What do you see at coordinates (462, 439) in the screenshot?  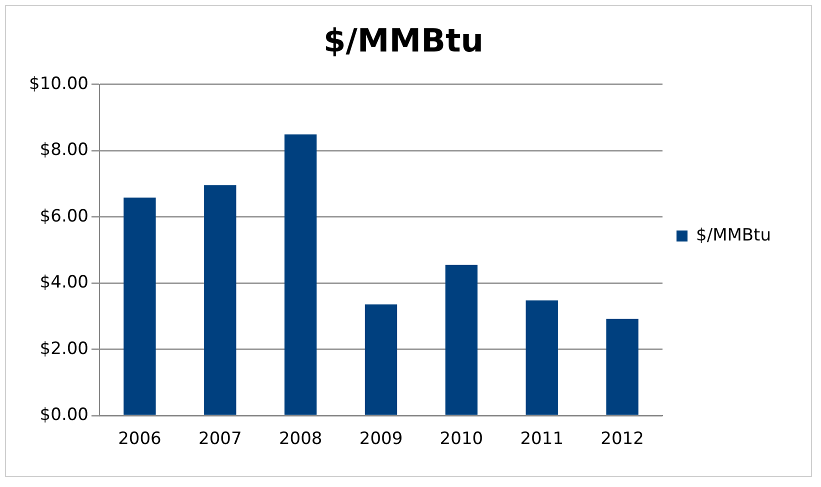 I see `x-tick-label: 2010` at bounding box center [462, 439].